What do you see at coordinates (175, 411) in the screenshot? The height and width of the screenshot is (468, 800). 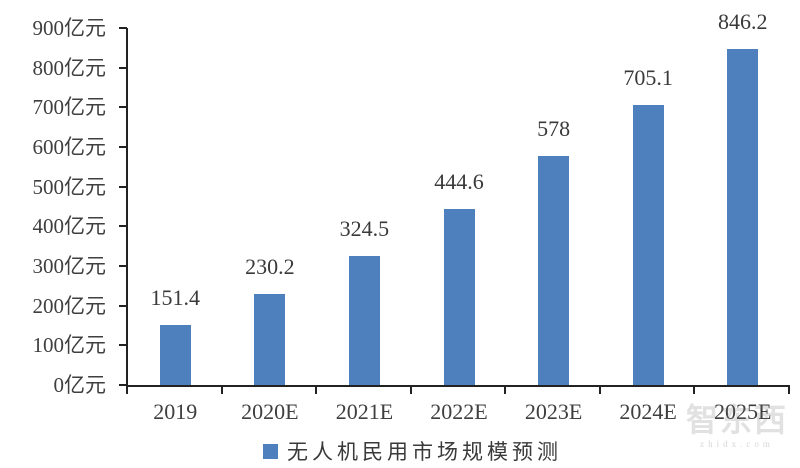 I see `x-category-label: 2019` at bounding box center [175, 411].